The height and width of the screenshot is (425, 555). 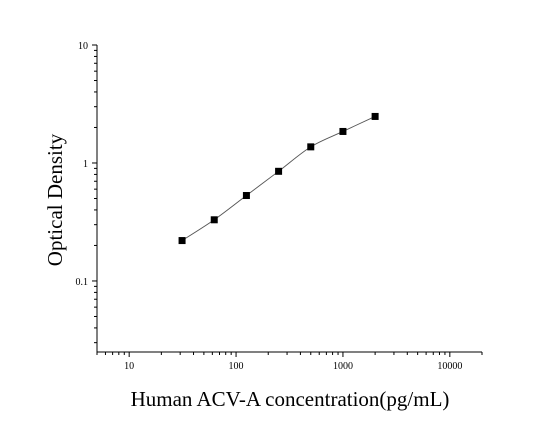 What do you see at coordinates (236, 366) in the screenshot?
I see `x-tick-label: 100` at bounding box center [236, 366].